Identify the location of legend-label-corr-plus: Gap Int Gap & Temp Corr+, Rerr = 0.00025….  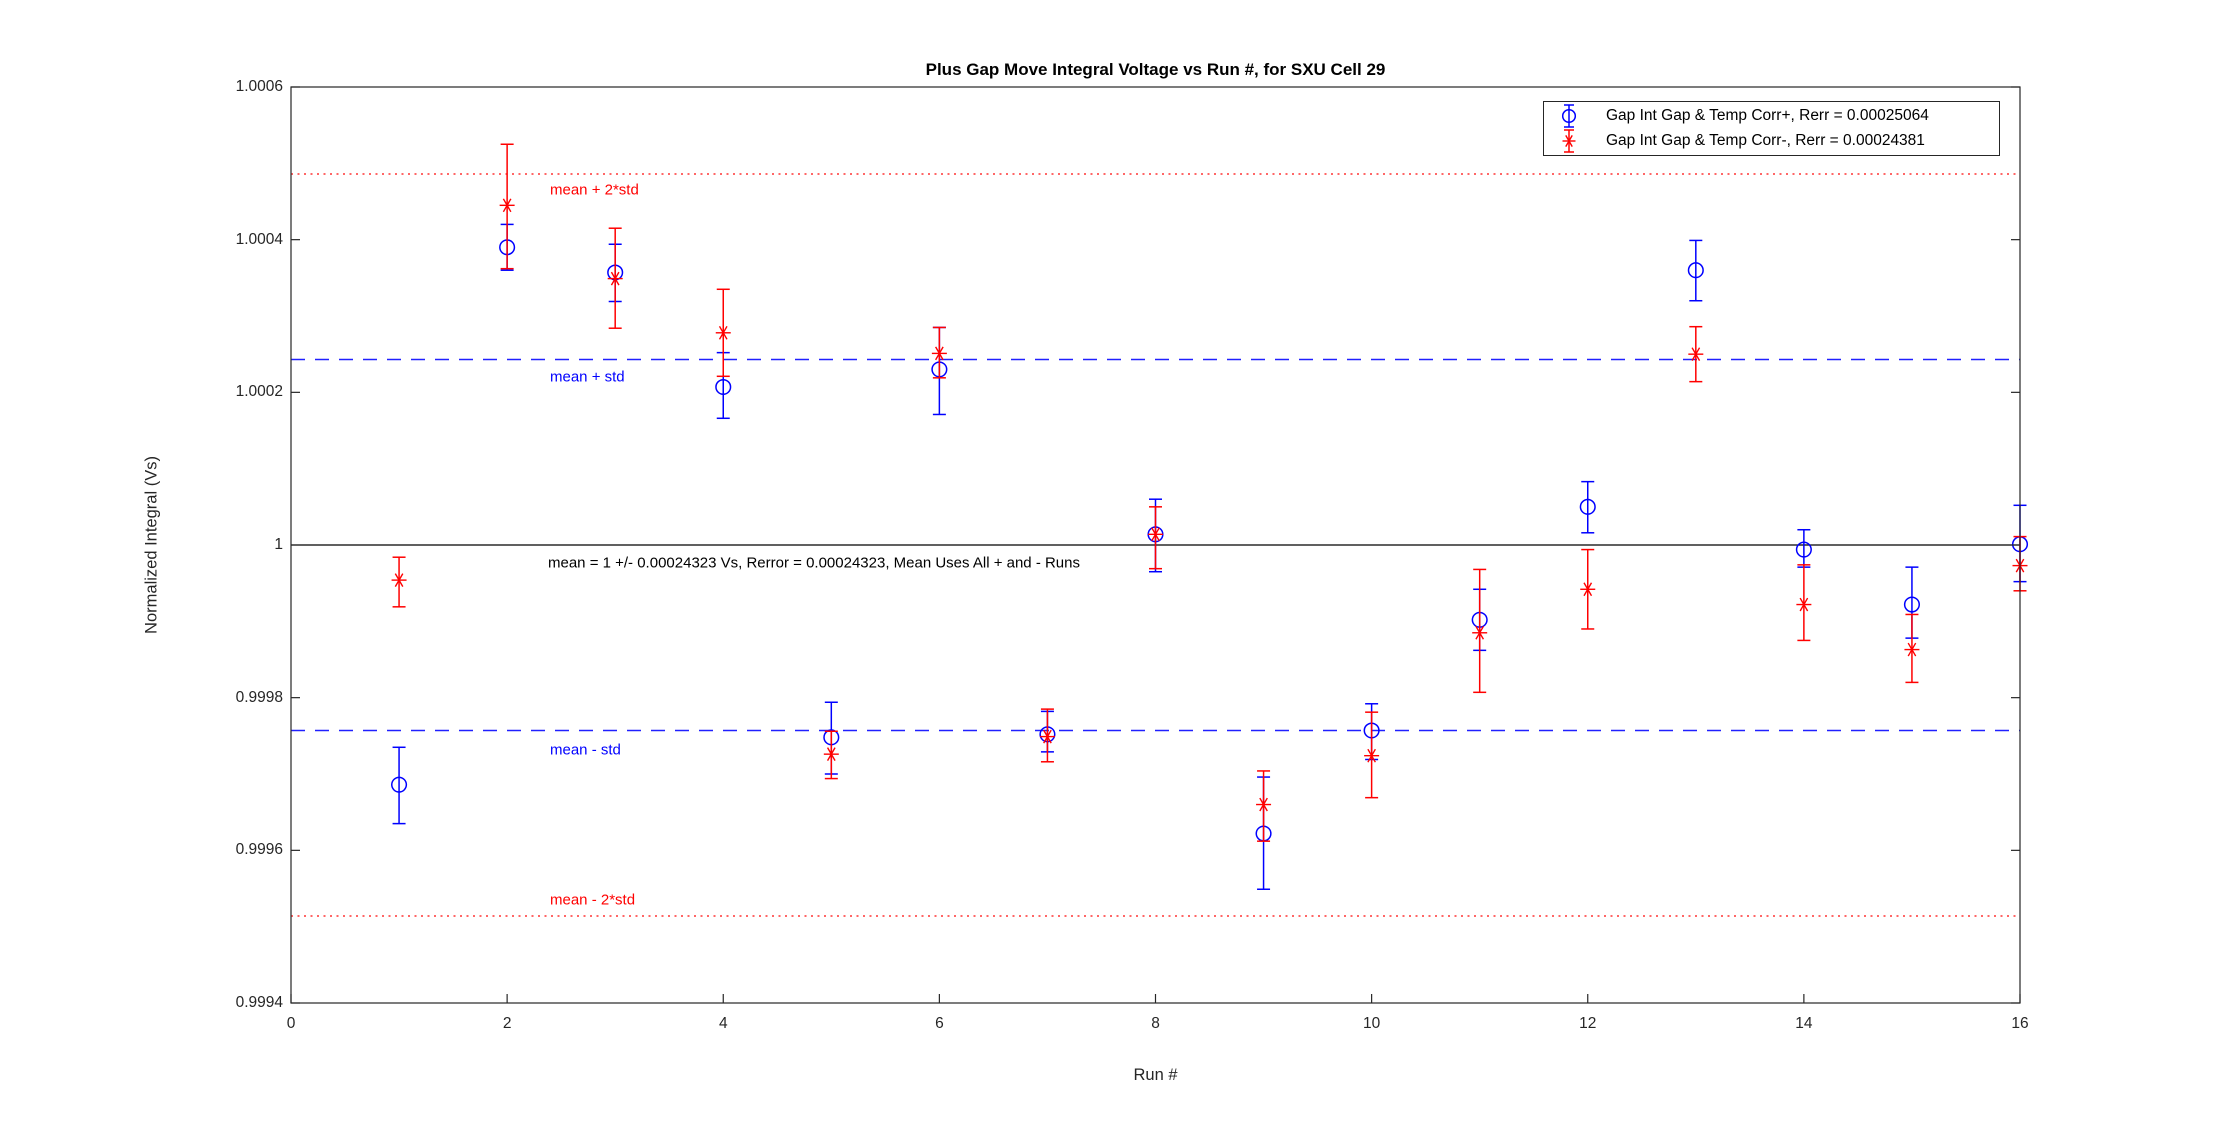
(1767, 115).